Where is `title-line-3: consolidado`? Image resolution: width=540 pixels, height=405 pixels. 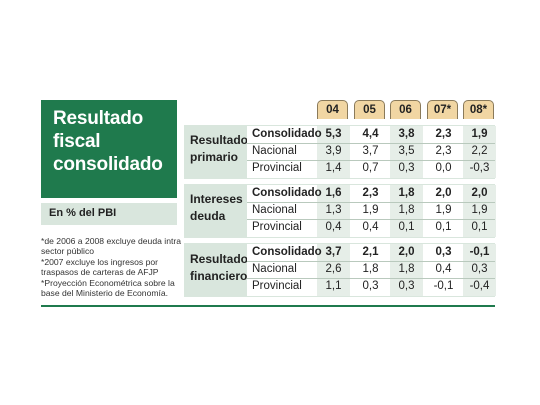
title-line-3: consolidado is located at coordinates (108, 164).